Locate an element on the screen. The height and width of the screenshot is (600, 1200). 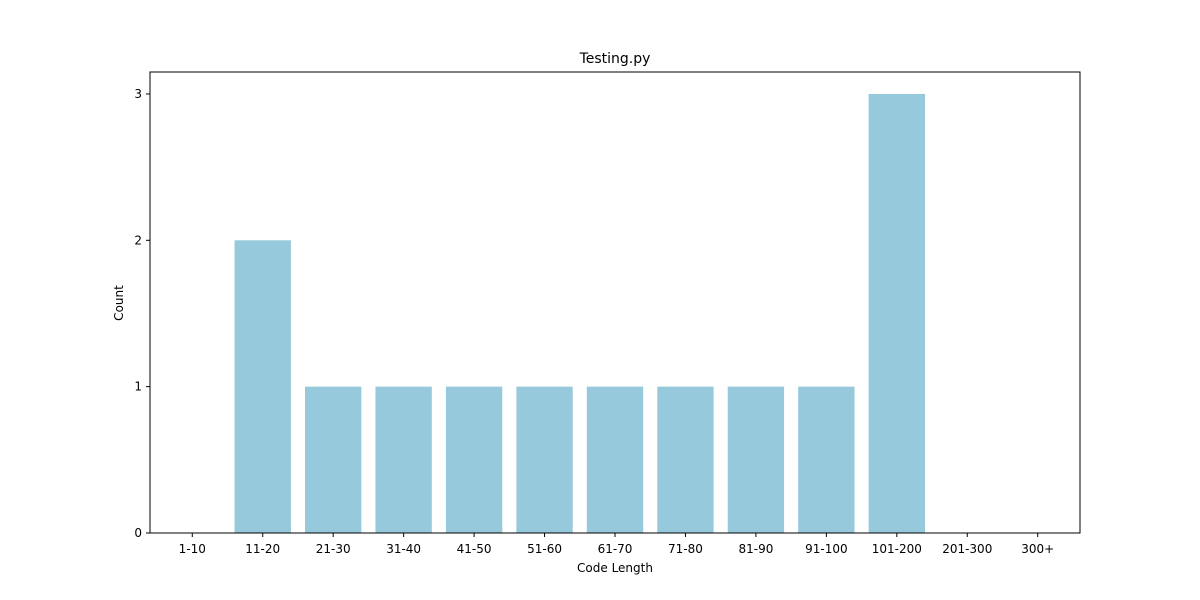
y-tick-label: 3 is located at coordinates (138, 94).